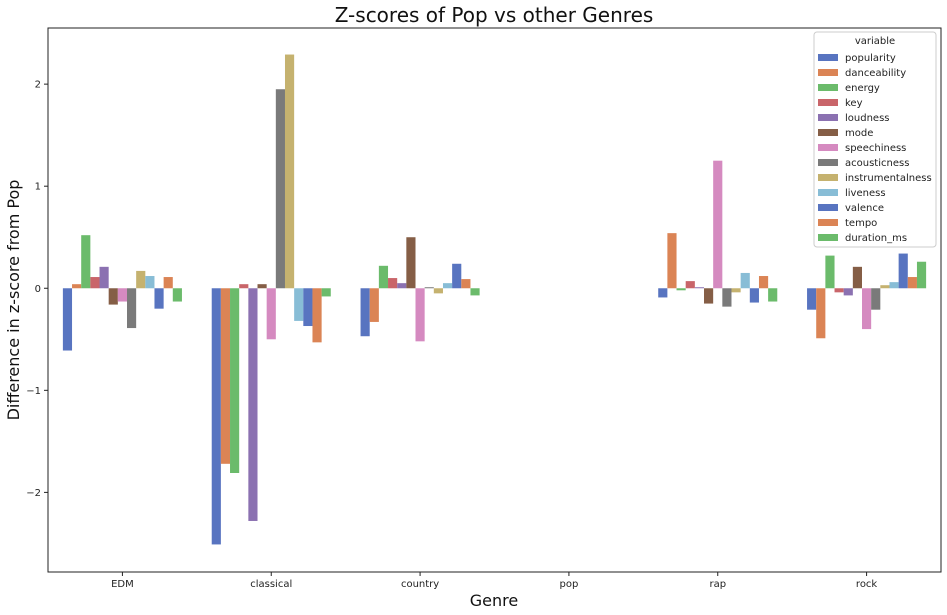 The width and height of the screenshot is (947, 615). I want to click on bar-rock-valence, so click(903, 271).